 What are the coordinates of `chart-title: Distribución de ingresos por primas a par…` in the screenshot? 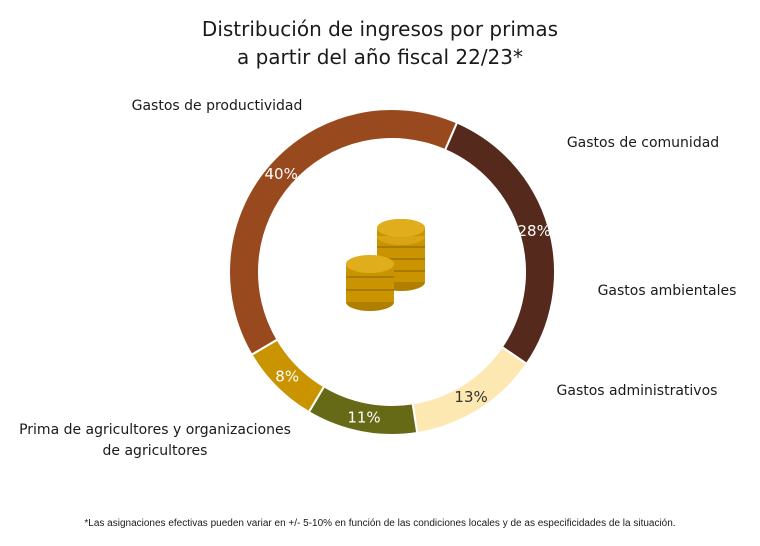 It's located at (380, 43).